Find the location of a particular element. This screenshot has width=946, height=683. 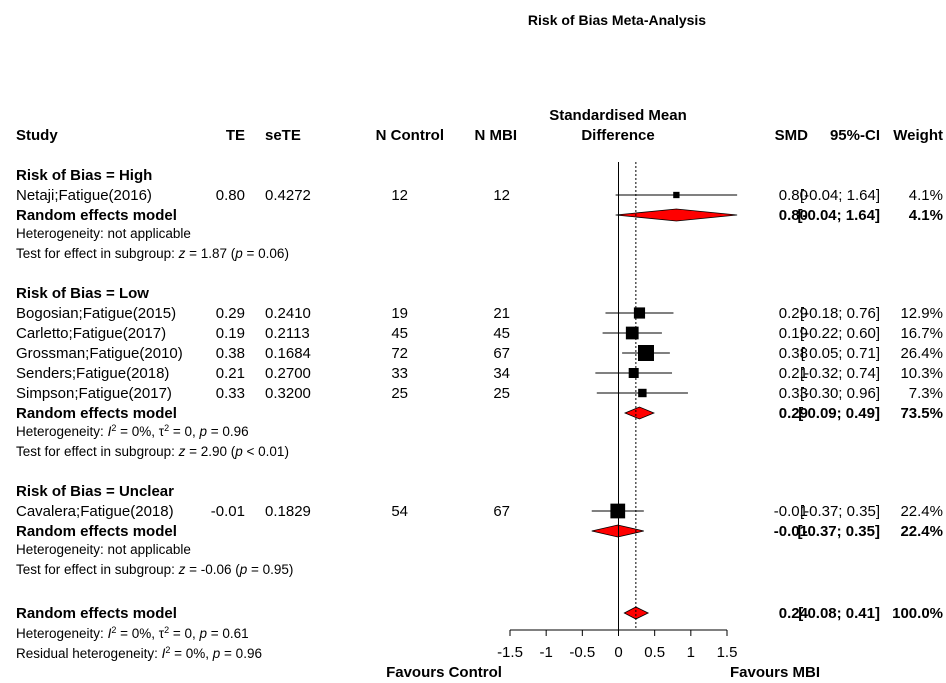

chart-title: Risk of Bias Meta-Analysis is located at coordinates (617, 20).